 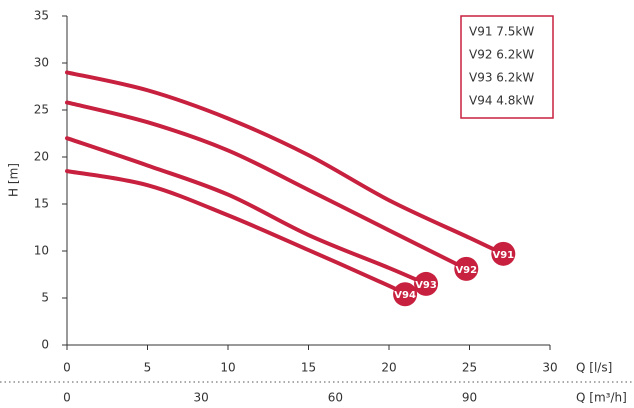 I want to click on legend-box, so click(x=507, y=67).